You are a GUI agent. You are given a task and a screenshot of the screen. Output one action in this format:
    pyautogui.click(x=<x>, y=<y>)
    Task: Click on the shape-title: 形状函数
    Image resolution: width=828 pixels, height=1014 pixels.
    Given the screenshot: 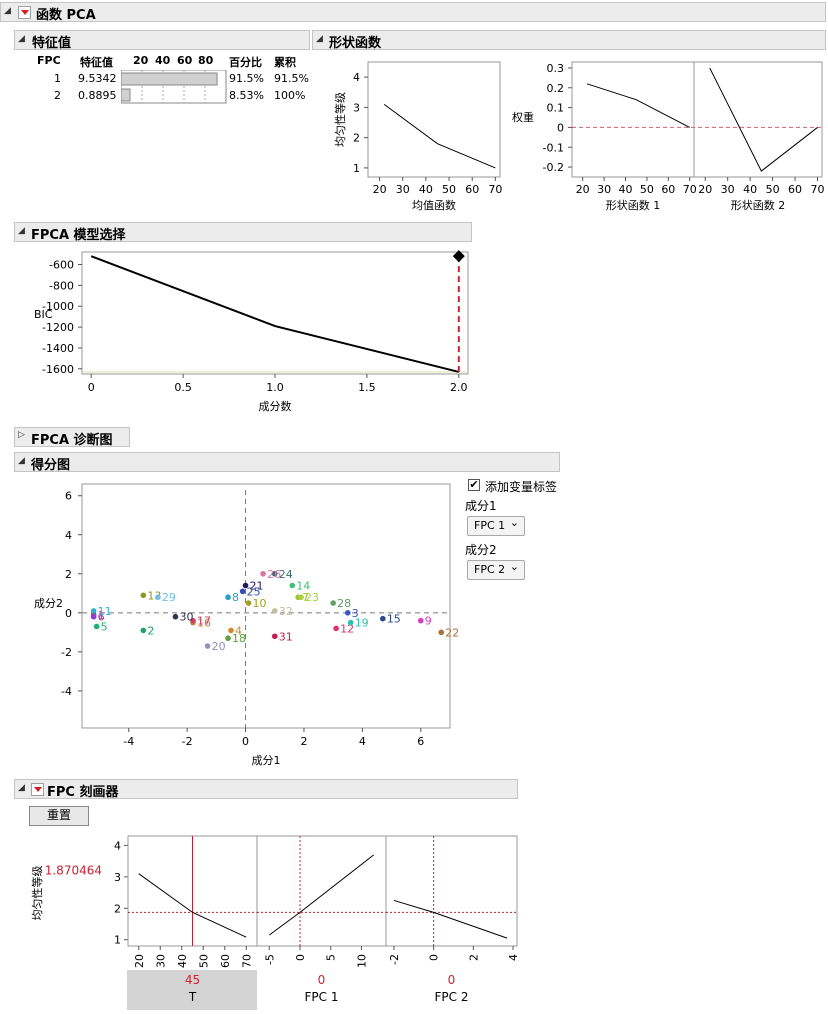 What is the action you would take?
    pyautogui.click(x=355, y=43)
    